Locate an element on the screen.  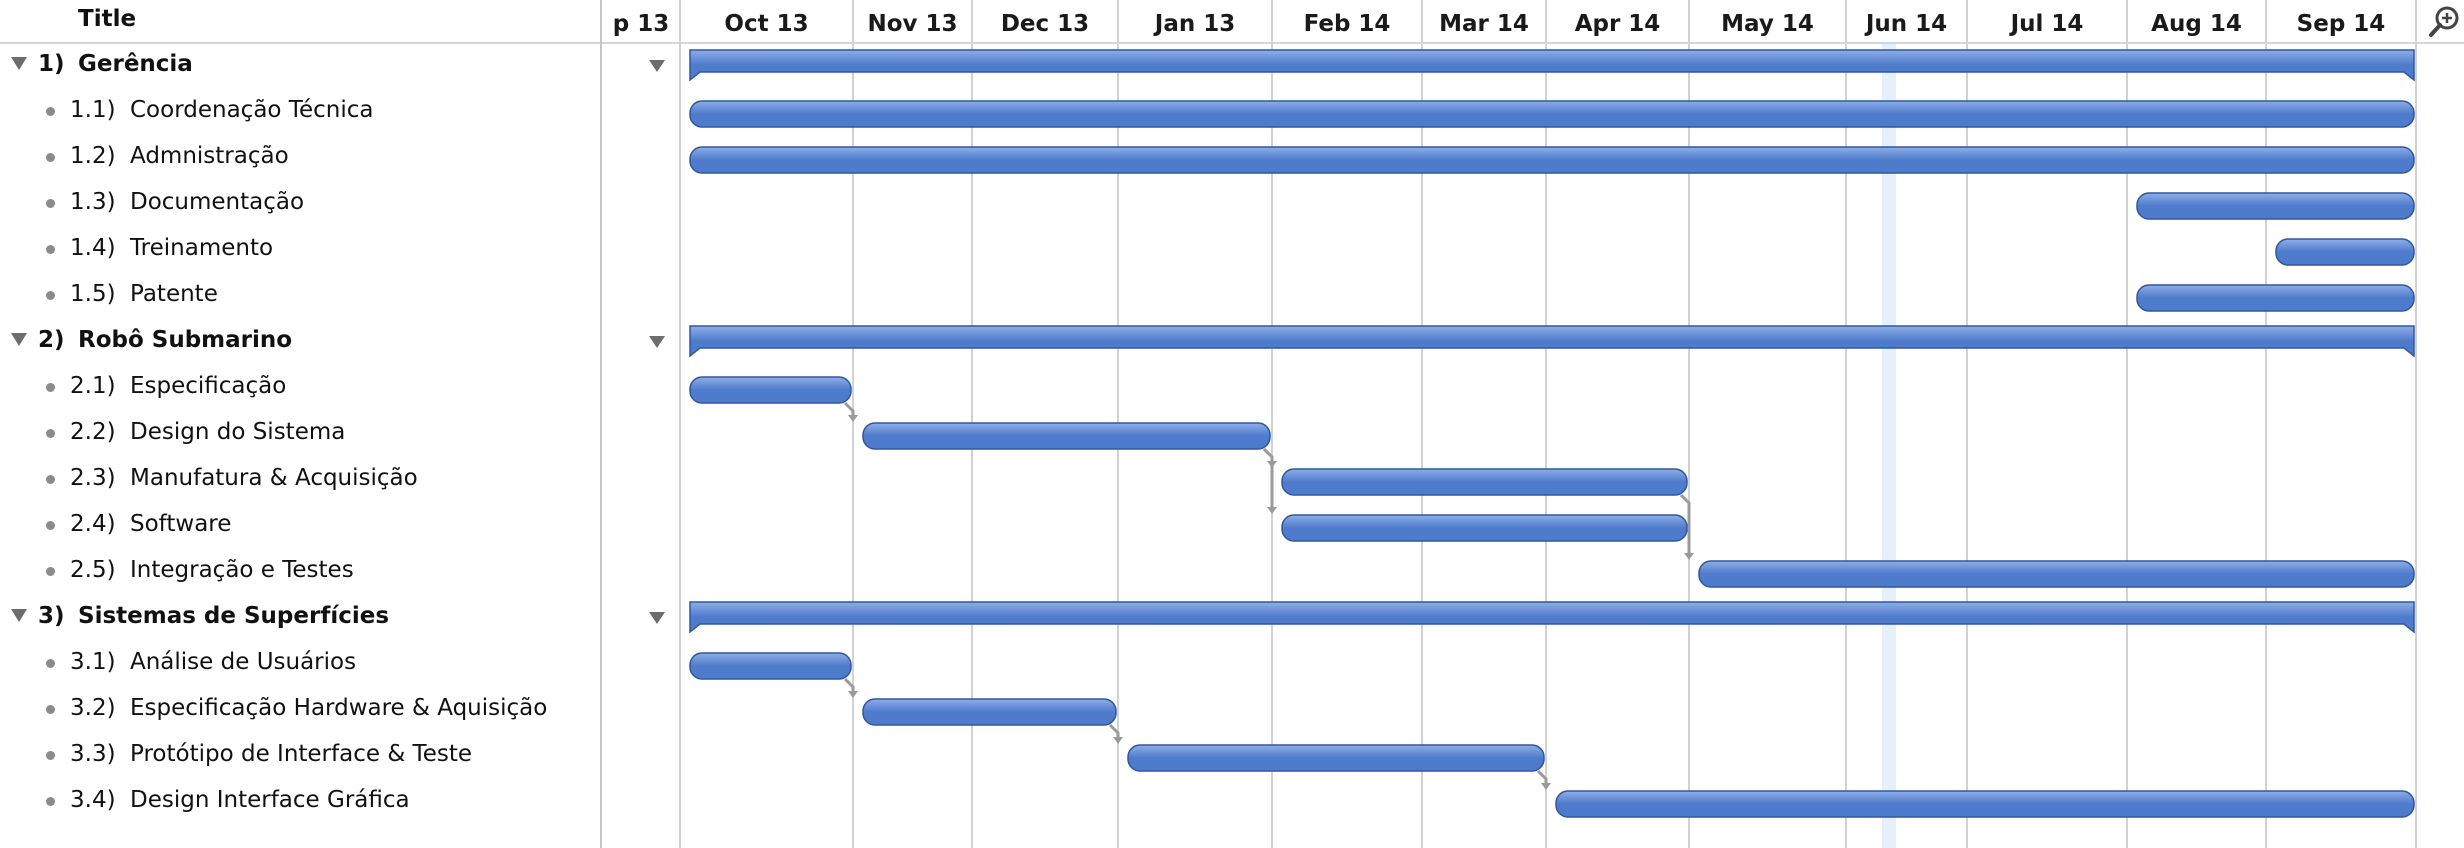
row-number: 3.2) is located at coordinates (93, 708).